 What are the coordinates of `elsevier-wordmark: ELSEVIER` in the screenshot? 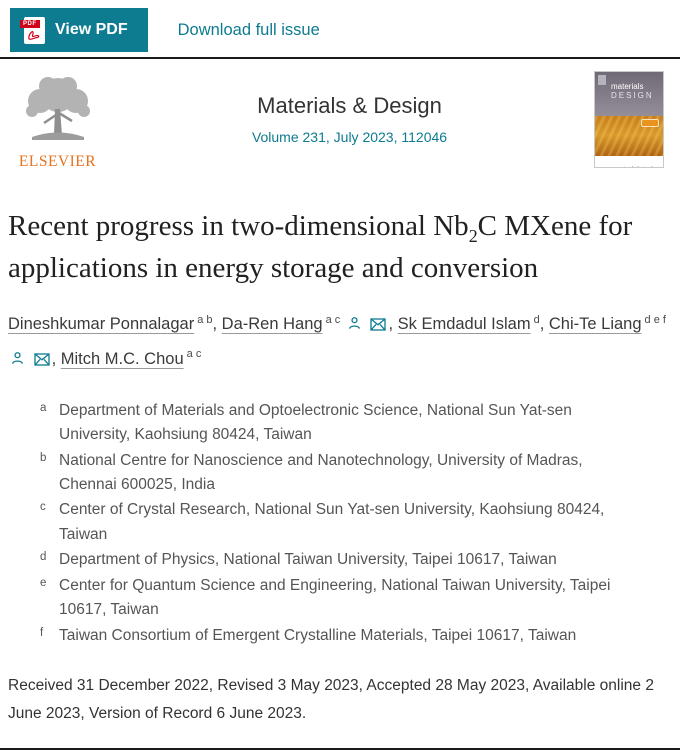 It's located at (57, 161).